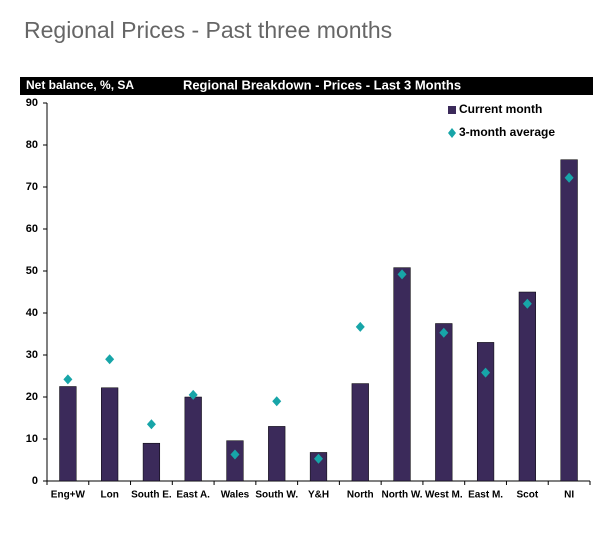 Image resolution: width=613 pixels, height=534 pixels. What do you see at coordinates (32, 313) in the screenshot?
I see `y-tick-label: 40` at bounding box center [32, 313].